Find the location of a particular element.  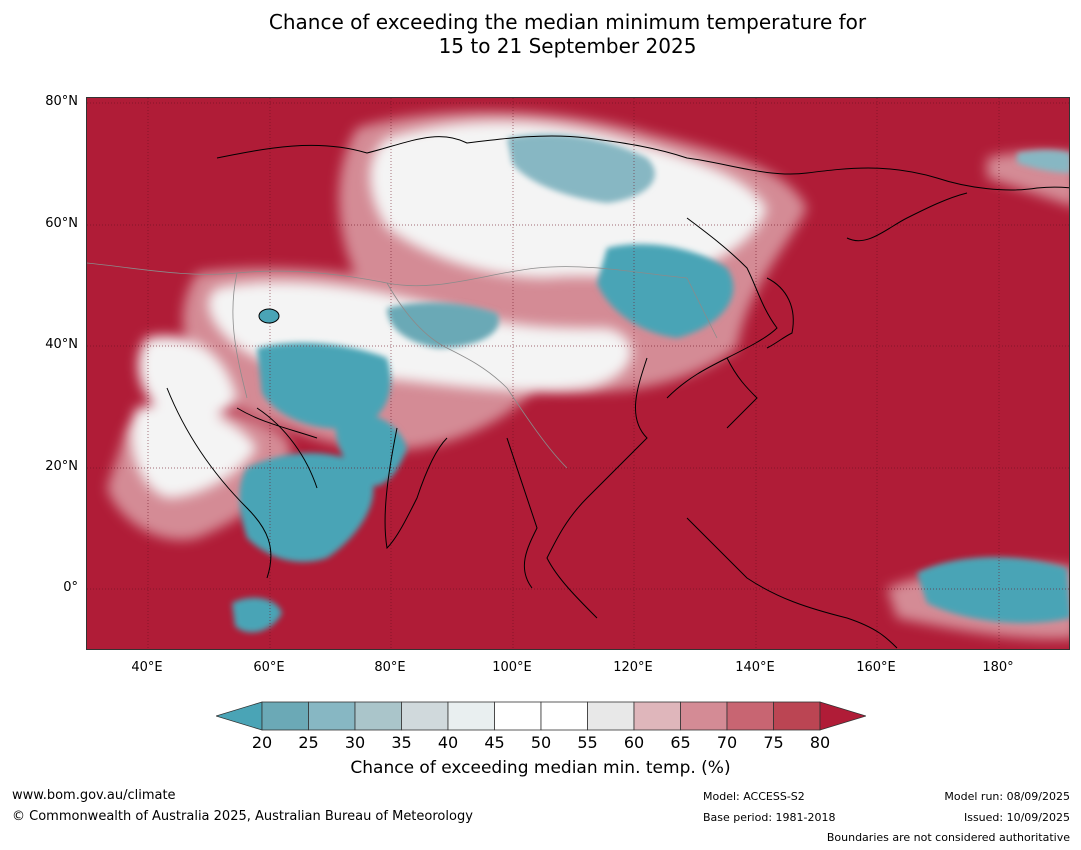

lon-label-80e: 80°E is located at coordinates (390, 667).